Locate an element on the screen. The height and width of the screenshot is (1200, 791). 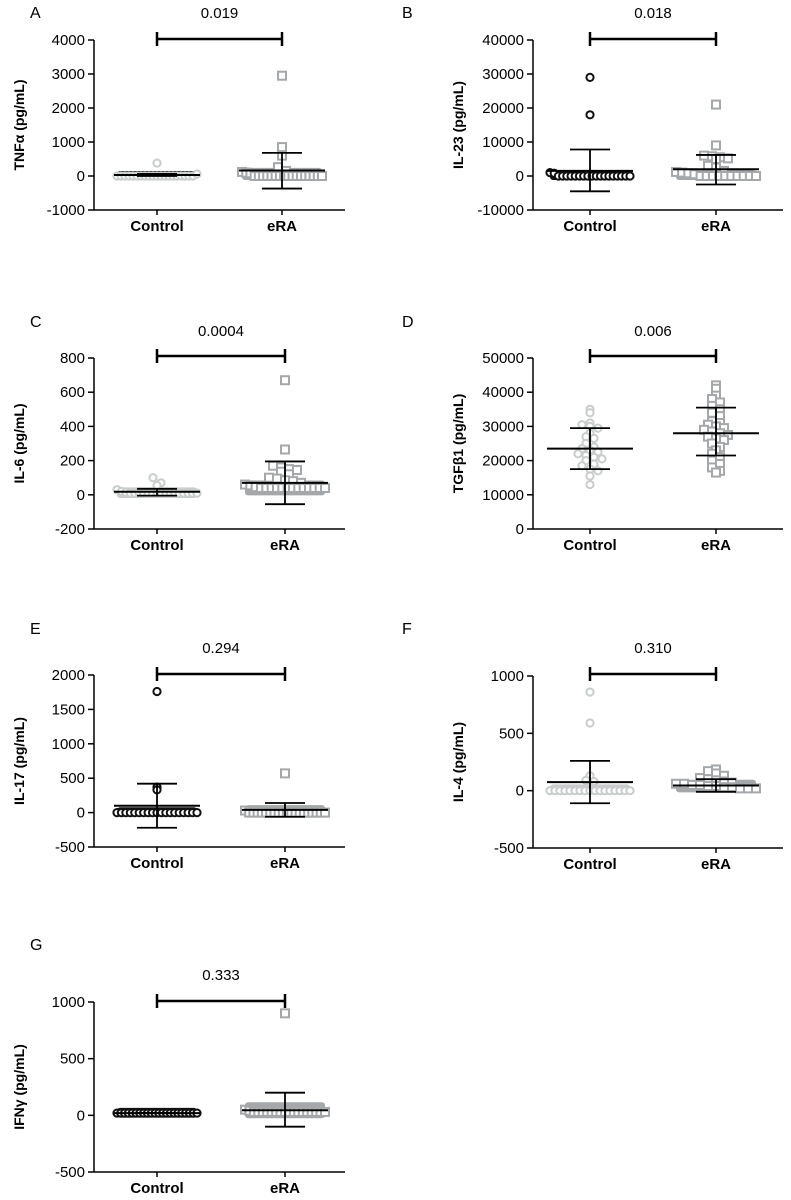
y-tick-label: 50000 is located at coordinates (503, 358).